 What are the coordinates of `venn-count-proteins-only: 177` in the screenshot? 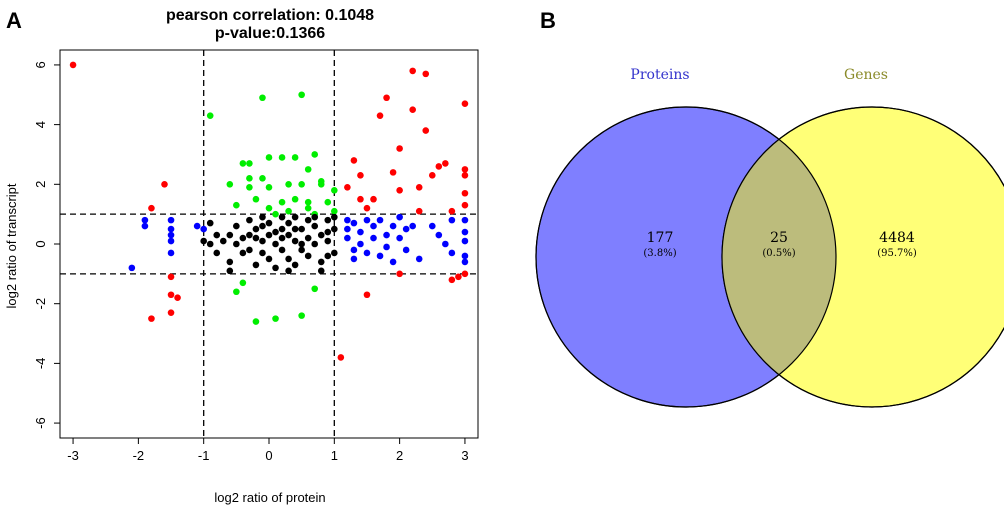 It's located at (660, 238).